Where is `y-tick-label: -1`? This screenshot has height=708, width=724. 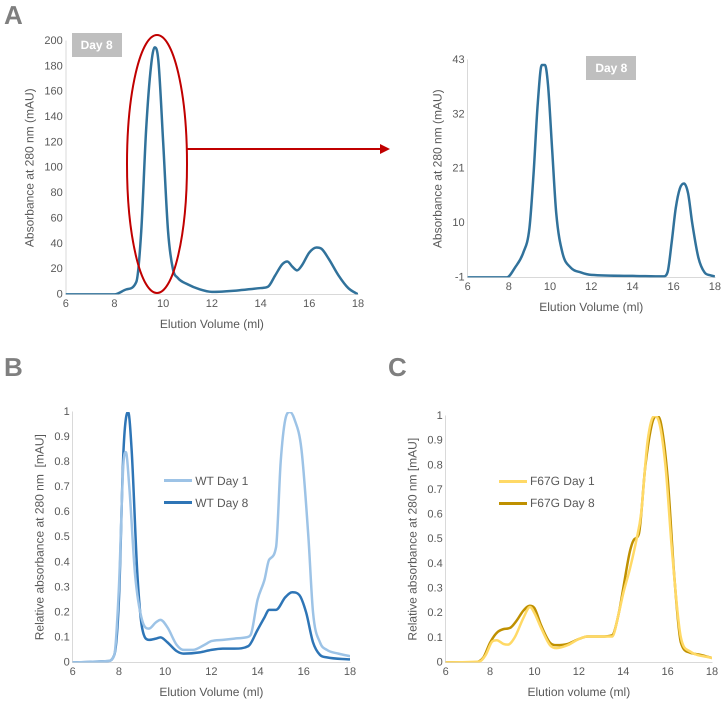 y-tick-label: -1 is located at coordinates (459, 277).